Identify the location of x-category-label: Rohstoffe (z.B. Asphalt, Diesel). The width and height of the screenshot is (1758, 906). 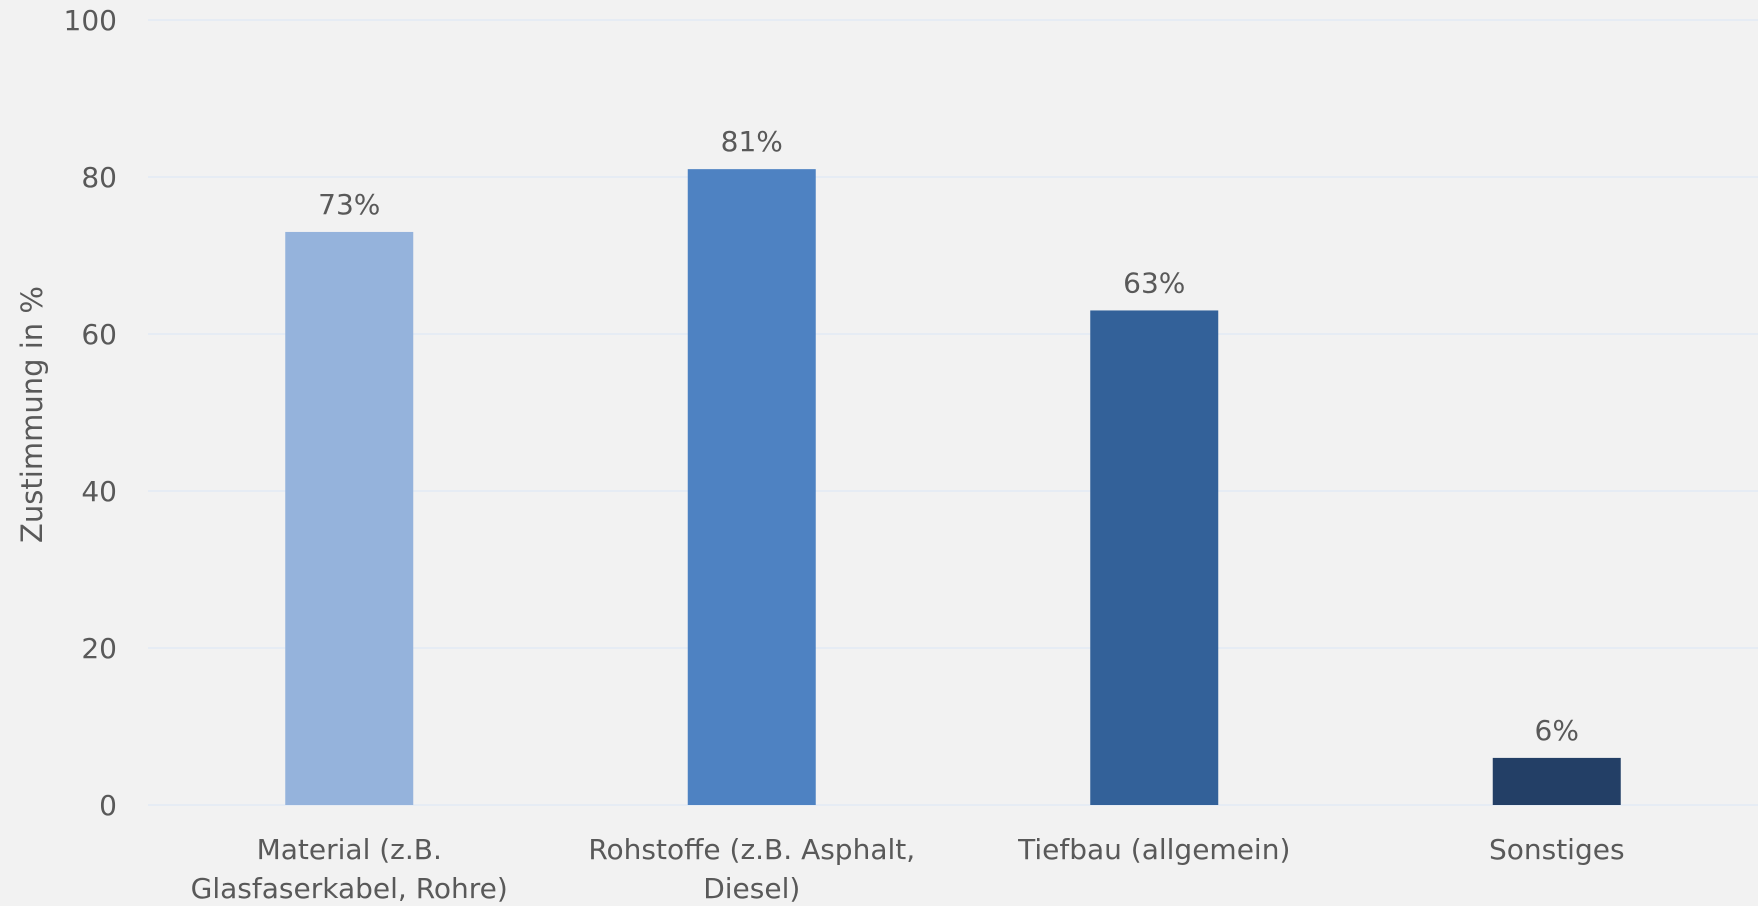
(751, 869).